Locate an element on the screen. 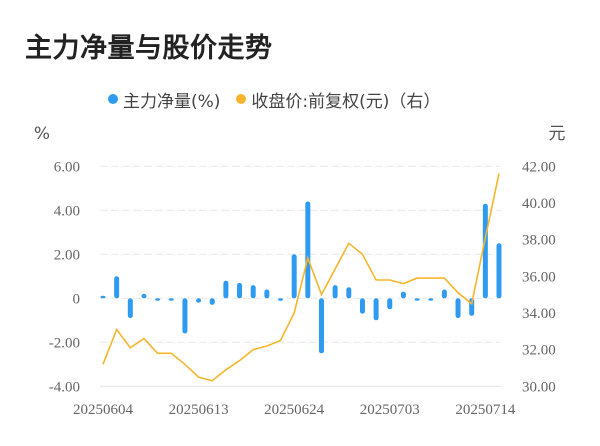  left-axis-unit: % is located at coordinates (42, 134).